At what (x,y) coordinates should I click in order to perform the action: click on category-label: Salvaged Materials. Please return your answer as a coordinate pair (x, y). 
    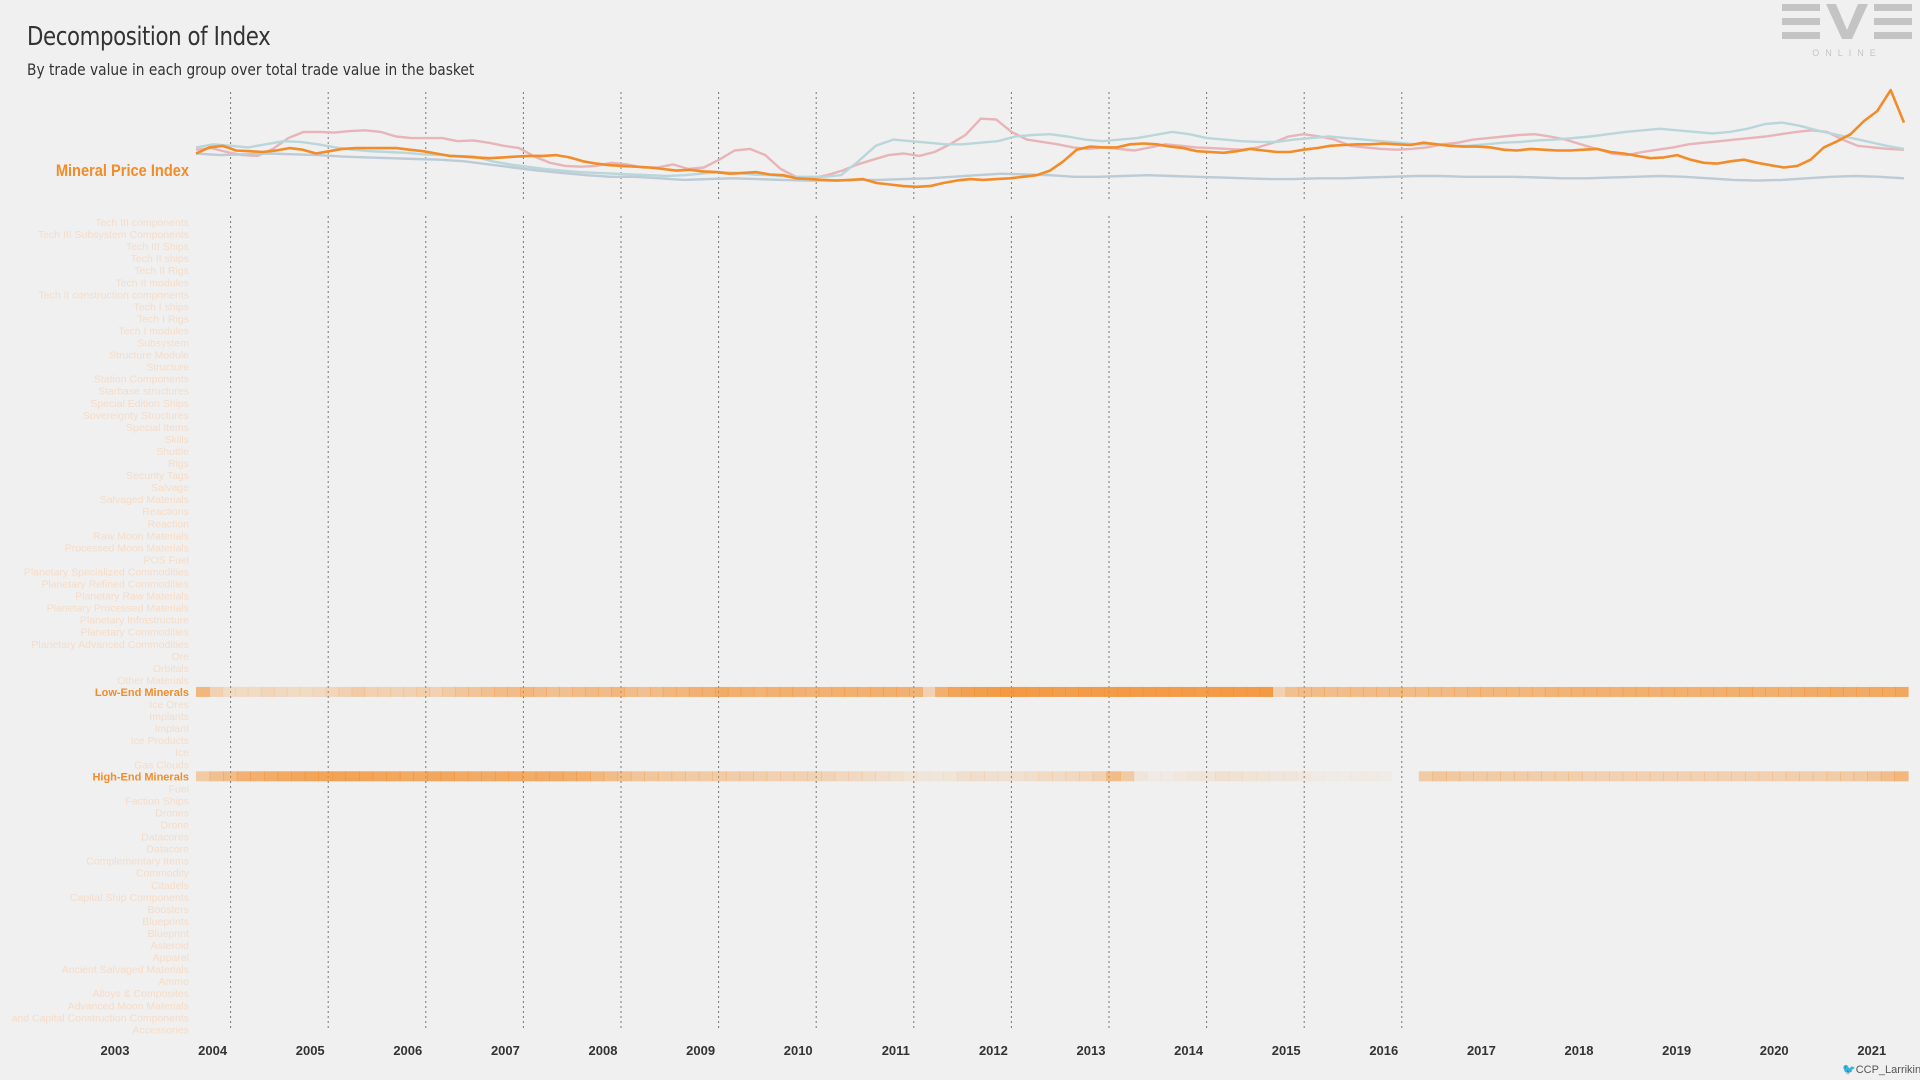
    Looking at the image, I should click on (144, 500).